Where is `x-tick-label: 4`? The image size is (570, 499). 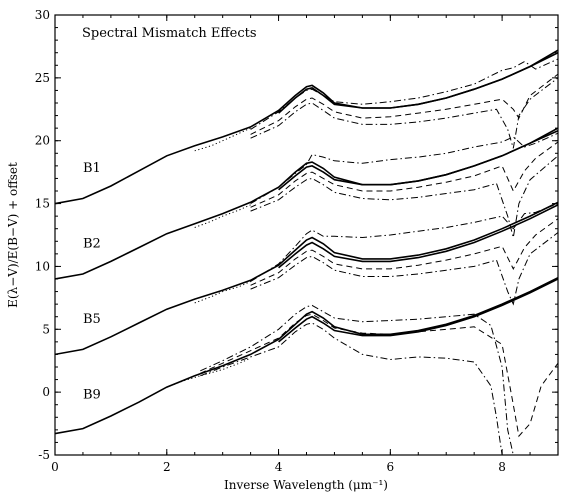 x-tick-label: 4 is located at coordinates (279, 467).